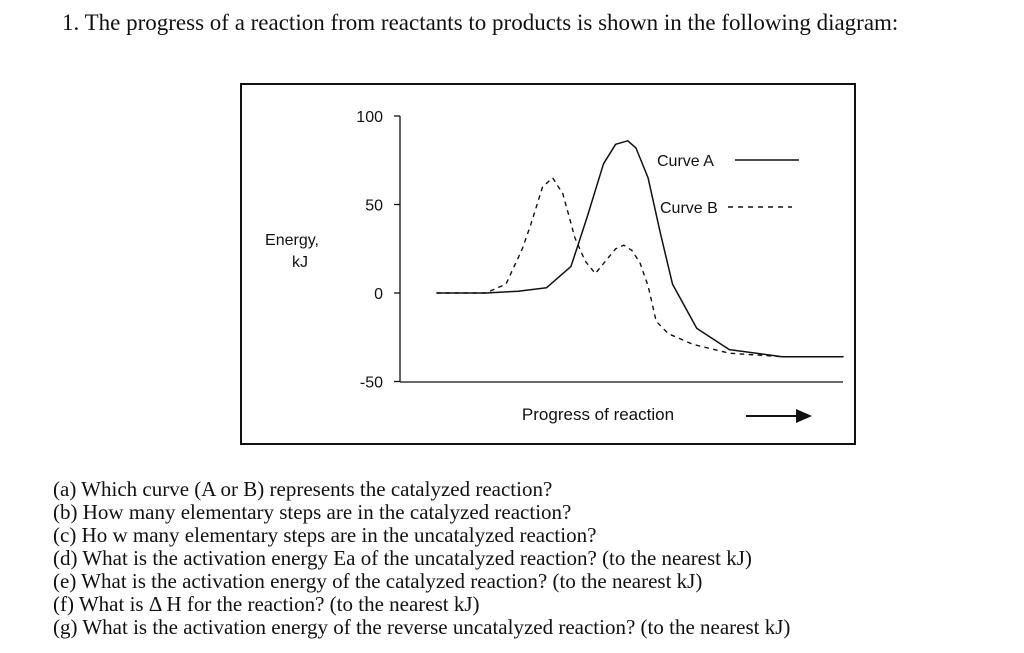  Describe the element at coordinates (598, 414) in the screenshot. I see `x-axis-label: Progress of reaction` at that location.